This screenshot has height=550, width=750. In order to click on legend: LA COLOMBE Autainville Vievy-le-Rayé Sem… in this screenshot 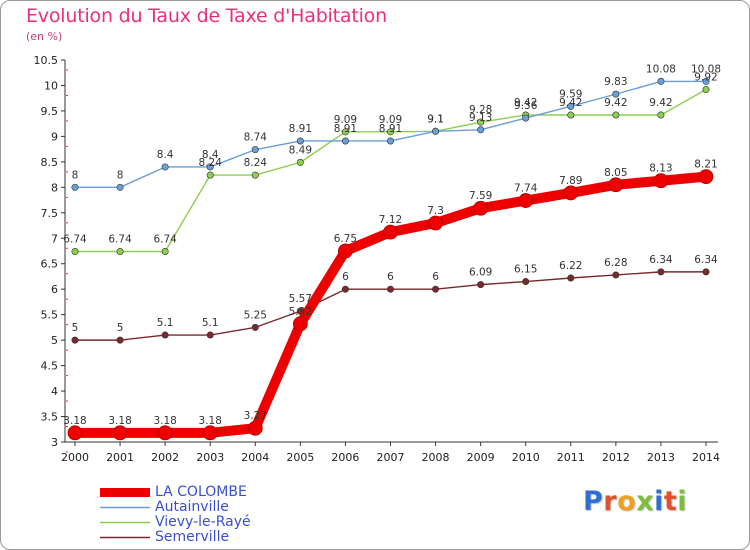, I will do `click(175, 515)`.